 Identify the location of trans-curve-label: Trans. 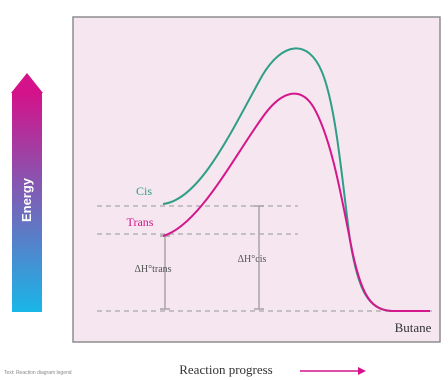
(140, 222).